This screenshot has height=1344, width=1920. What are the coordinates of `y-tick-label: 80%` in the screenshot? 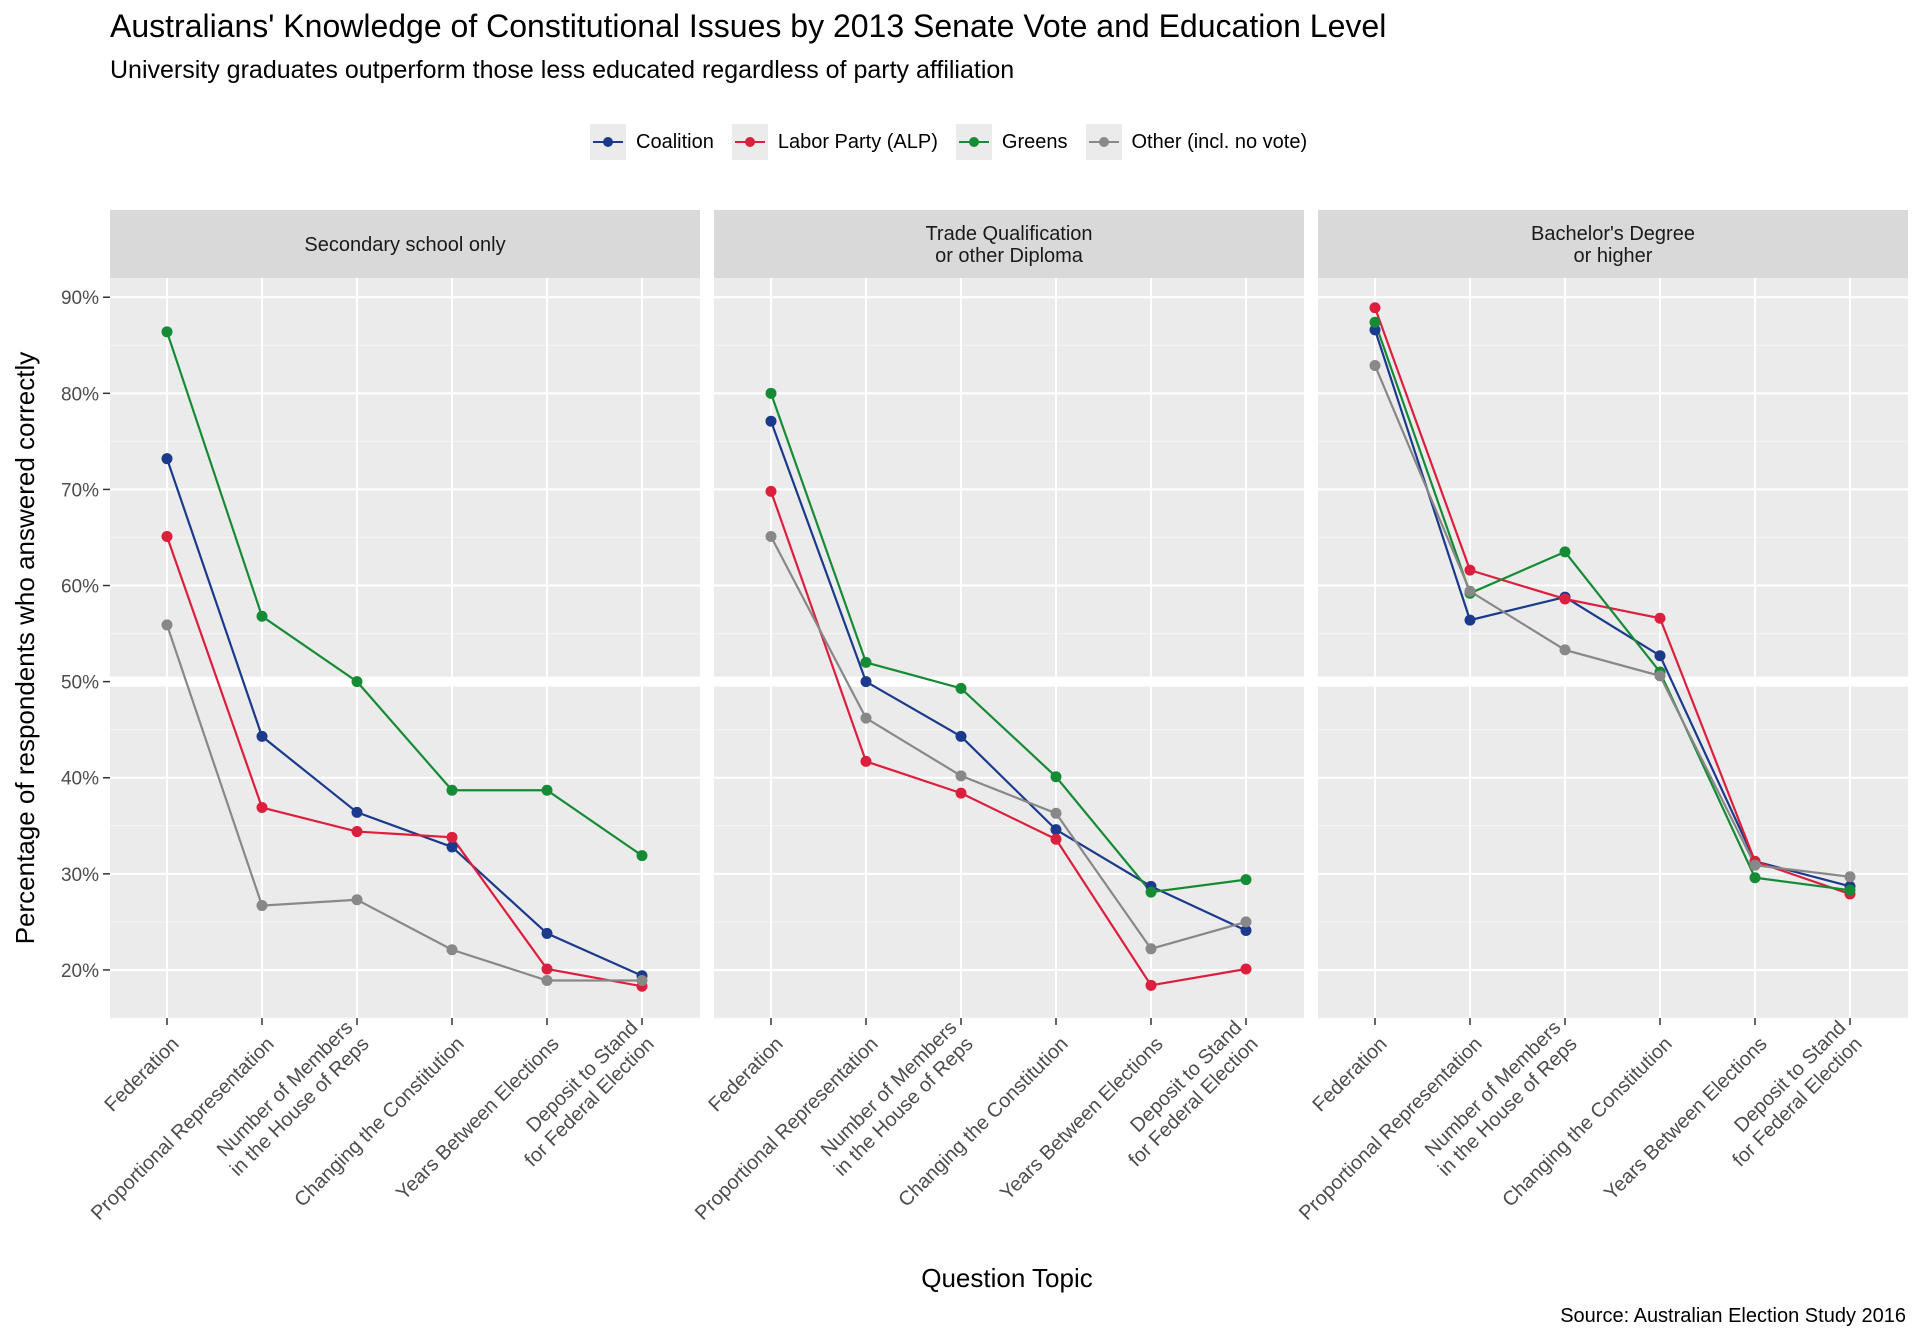 It's located at (80, 394).